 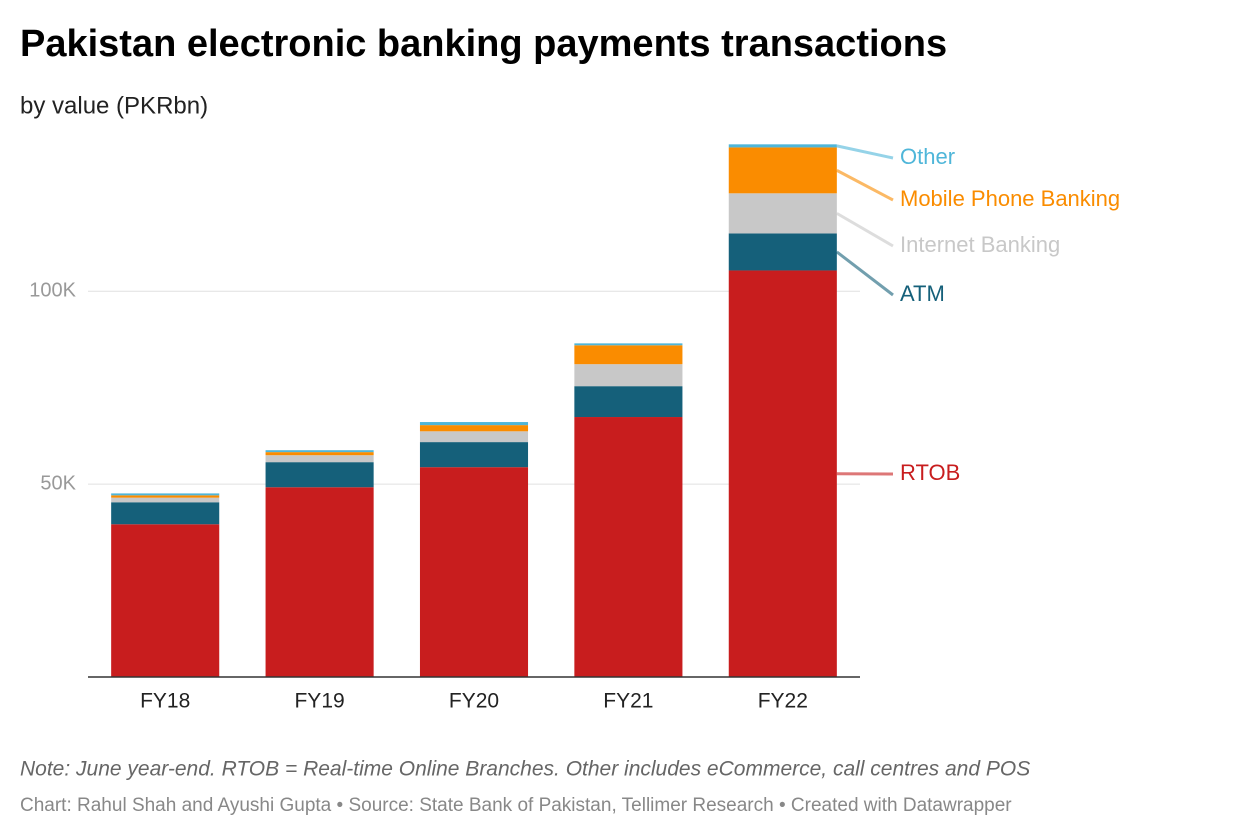 What do you see at coordinates (474, 701) in the screenshot?
I see `x-tick-label: FY20` at bounding box center [474, 701].